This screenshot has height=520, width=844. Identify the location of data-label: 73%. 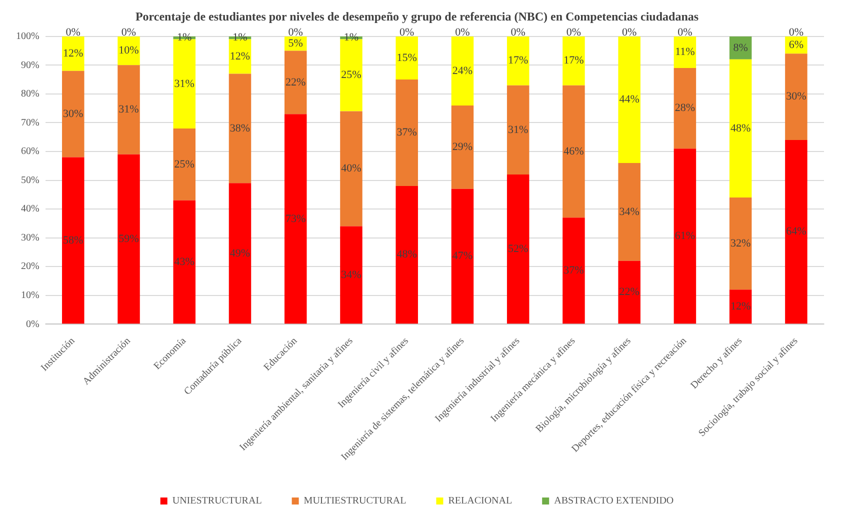
(296, 218).